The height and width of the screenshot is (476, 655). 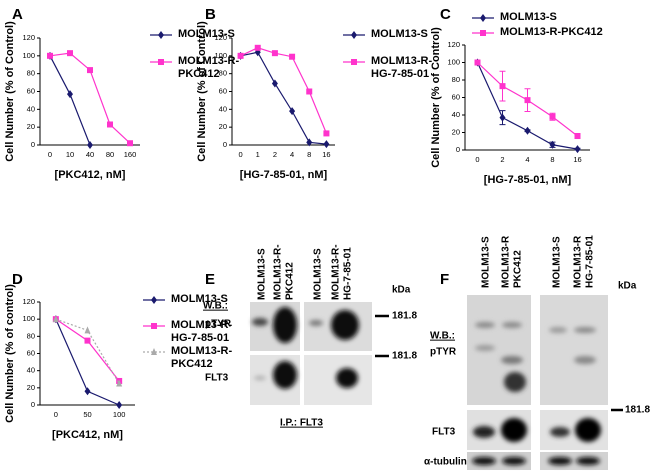 What do you see at coordinates (210, 14) in the screenshot?
I see `panel-letter: B` at bounding box center [210, 14].